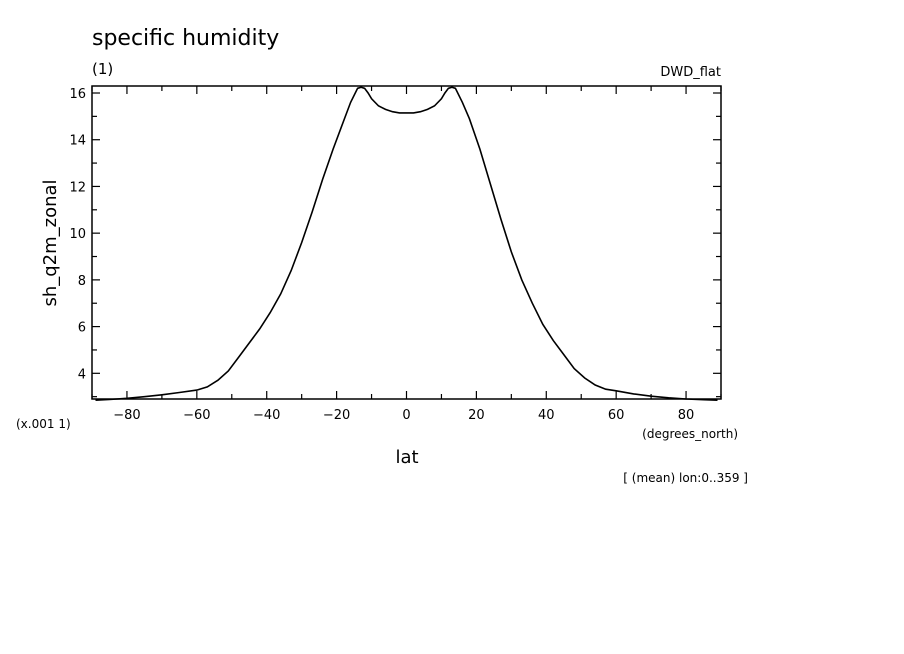  I want to click on y-scale-note: (x.001 1), so click(43, 424).